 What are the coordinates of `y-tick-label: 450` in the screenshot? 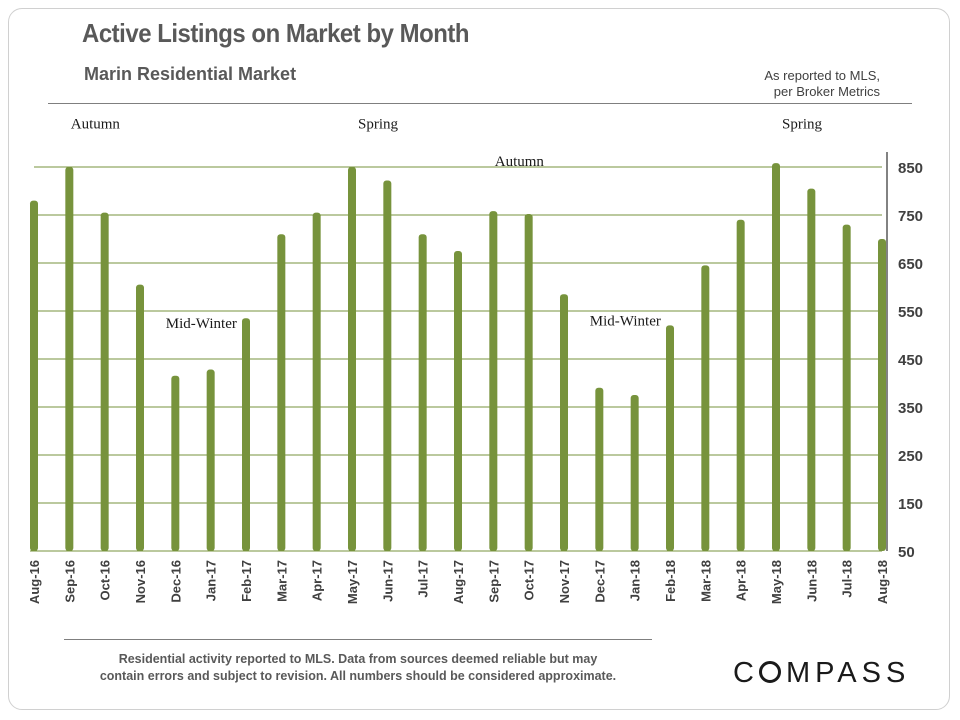 It's located at (910, 360).